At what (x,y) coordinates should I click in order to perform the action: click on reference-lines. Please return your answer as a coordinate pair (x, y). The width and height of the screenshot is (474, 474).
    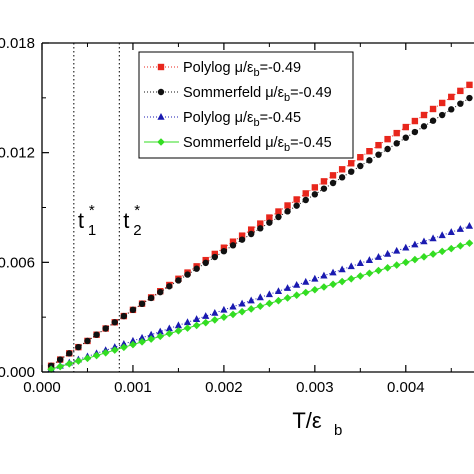
    Looking at the image, I should click on (96, 207).